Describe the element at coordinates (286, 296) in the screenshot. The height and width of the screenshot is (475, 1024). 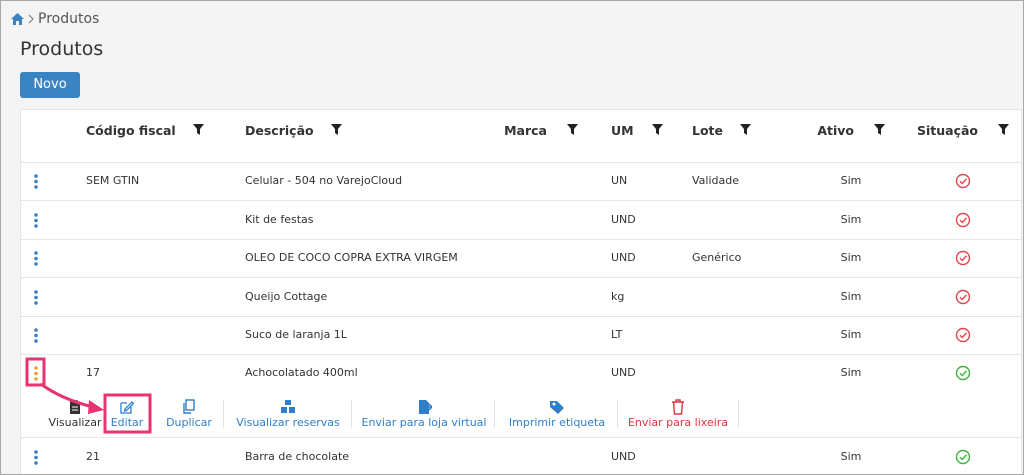
I see `cell-descricao: Queijo Cottage` at that location.